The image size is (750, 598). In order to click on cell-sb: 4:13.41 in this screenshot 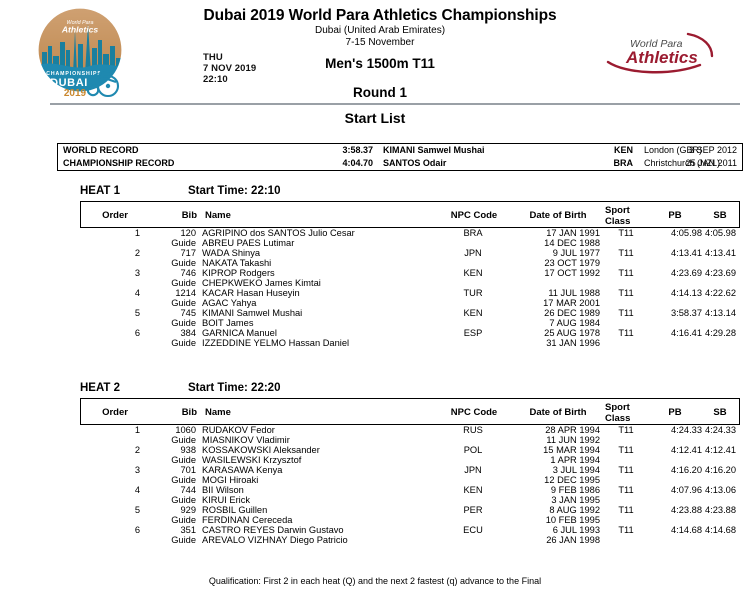, I will do `click(720, 253)`.